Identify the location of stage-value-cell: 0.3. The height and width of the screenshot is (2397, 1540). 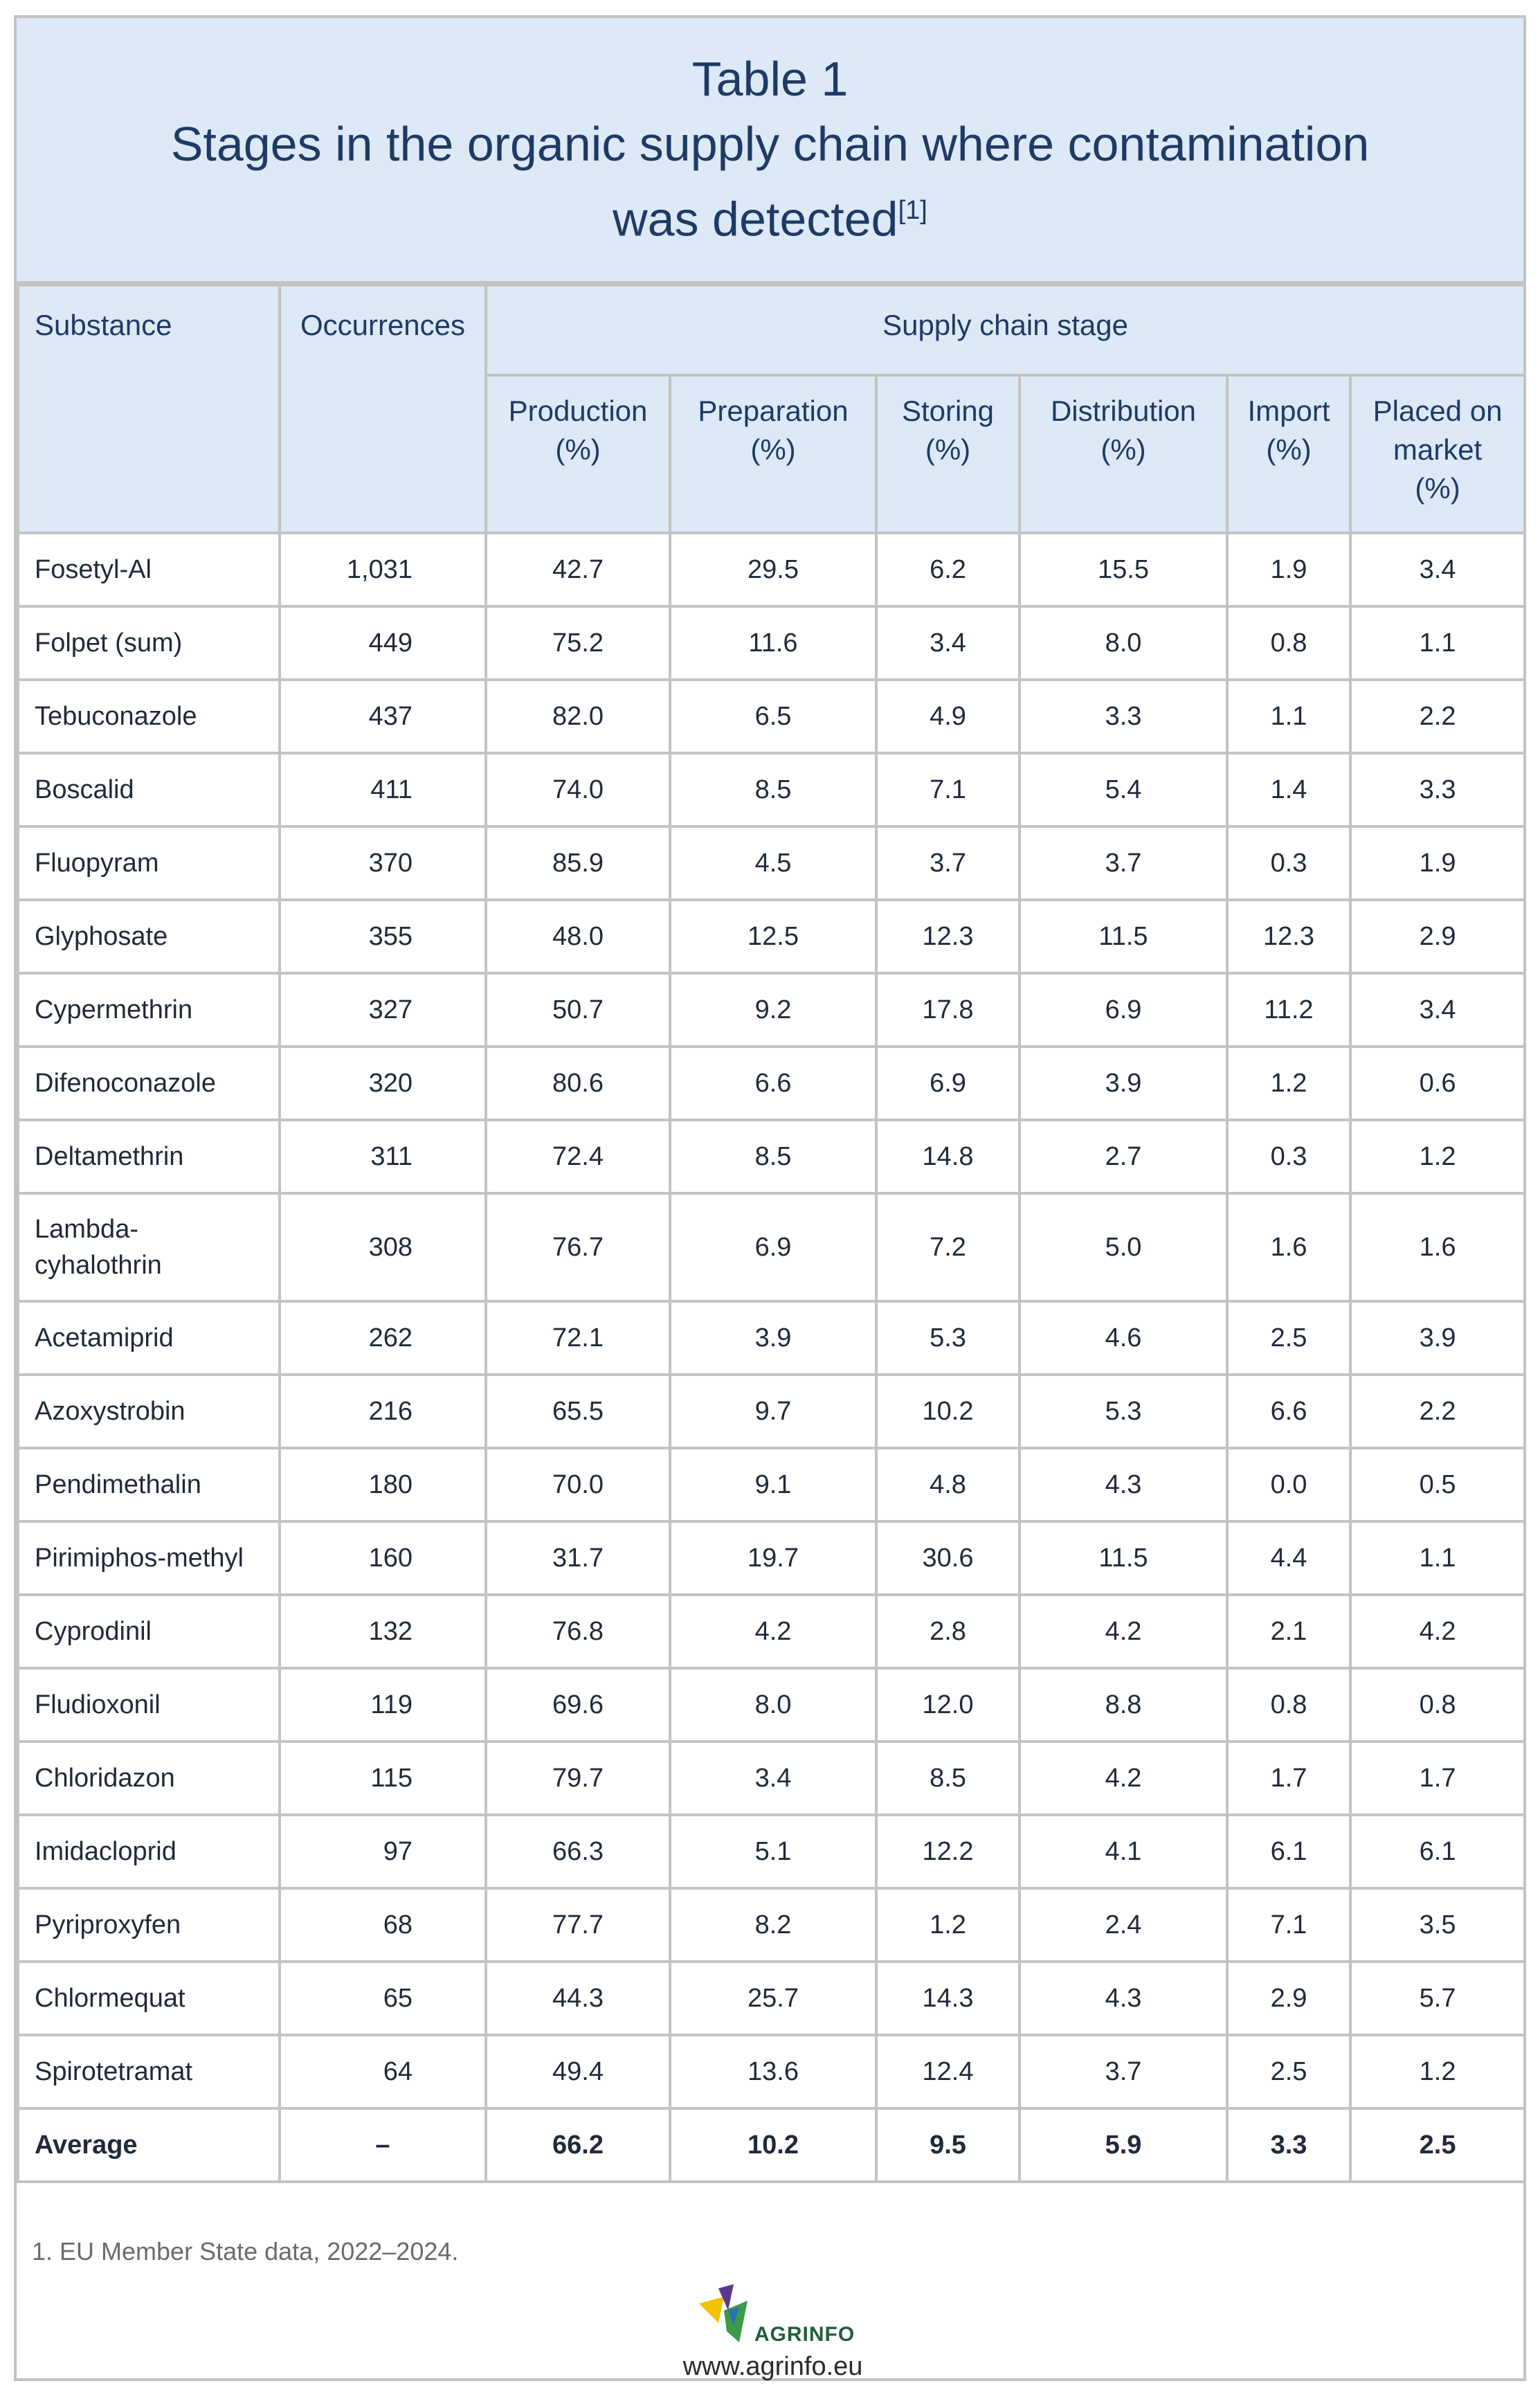
(1289, 863).